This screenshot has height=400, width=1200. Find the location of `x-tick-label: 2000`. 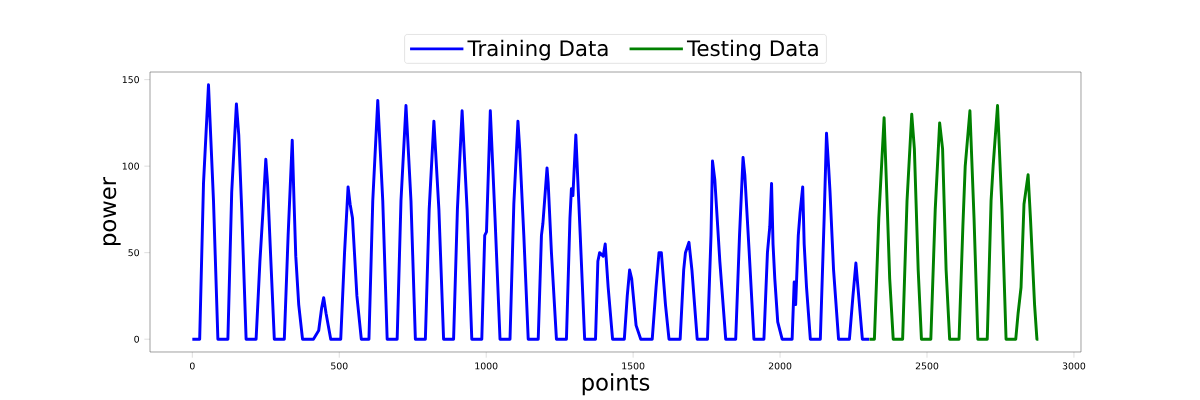

x-tick-label: 2000 is located at coordinates (780, 366).